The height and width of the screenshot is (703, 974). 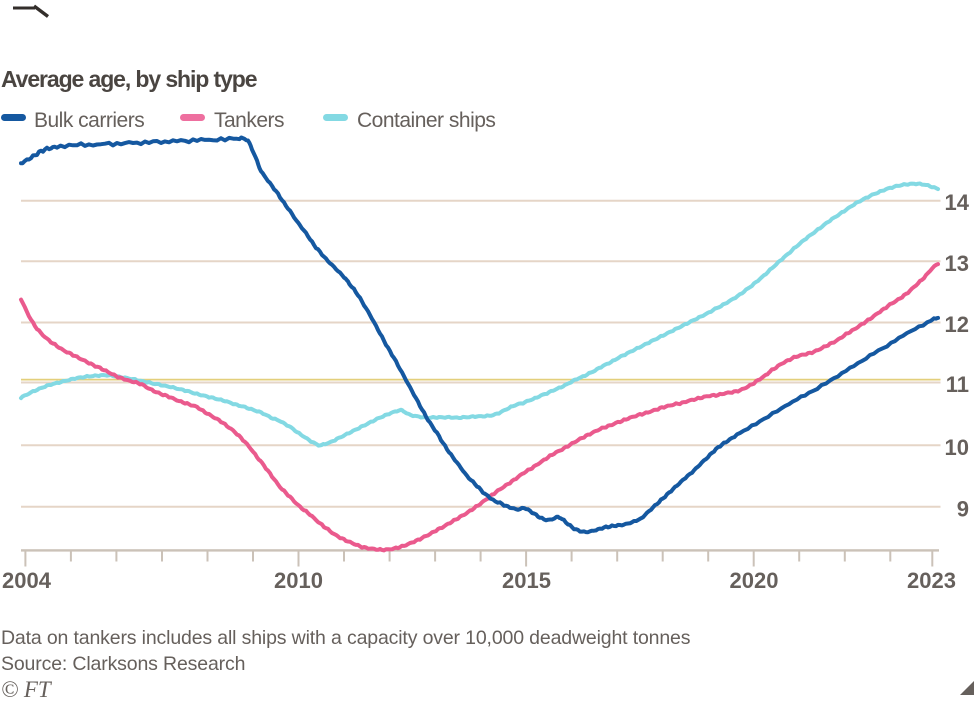 What do you see at coordinates (957, 384) in the screenshot?
I see `svg-text: 11` at bounding box center [957, 384].